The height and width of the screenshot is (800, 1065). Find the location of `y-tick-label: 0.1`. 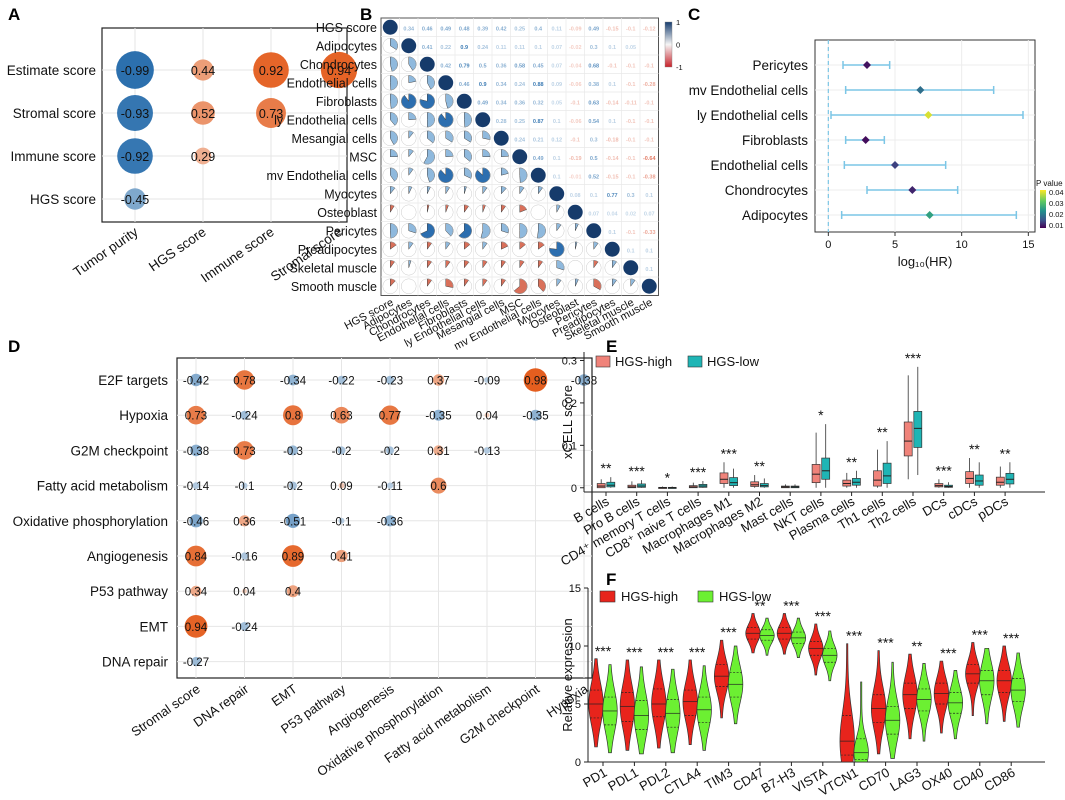

y-tick-label: 0.1 is located at coordinates (569, 446).